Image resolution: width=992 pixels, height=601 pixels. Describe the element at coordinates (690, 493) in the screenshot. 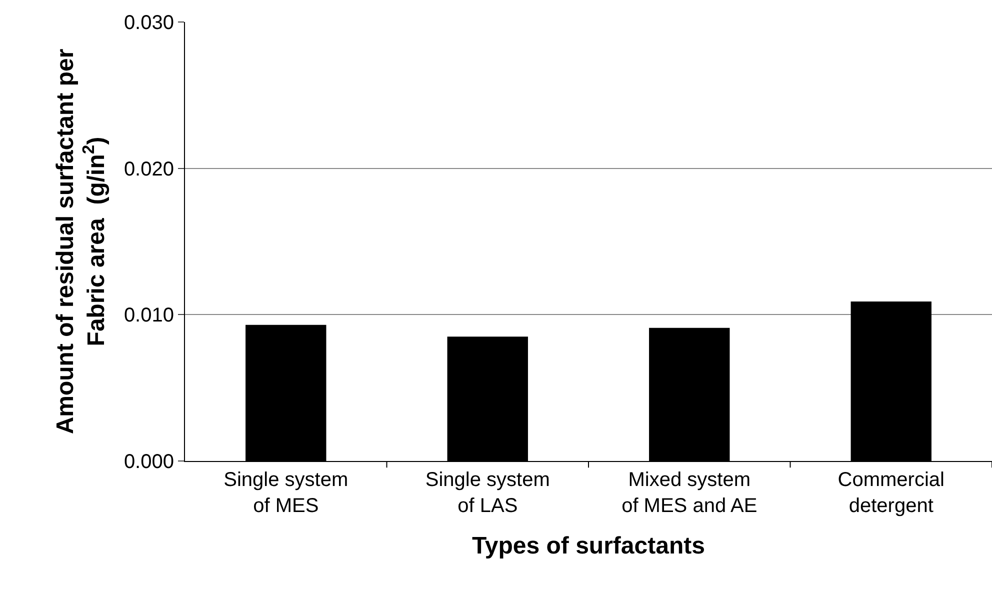

I see `x-tick-label: Mixed system of MES and AE` at that location.